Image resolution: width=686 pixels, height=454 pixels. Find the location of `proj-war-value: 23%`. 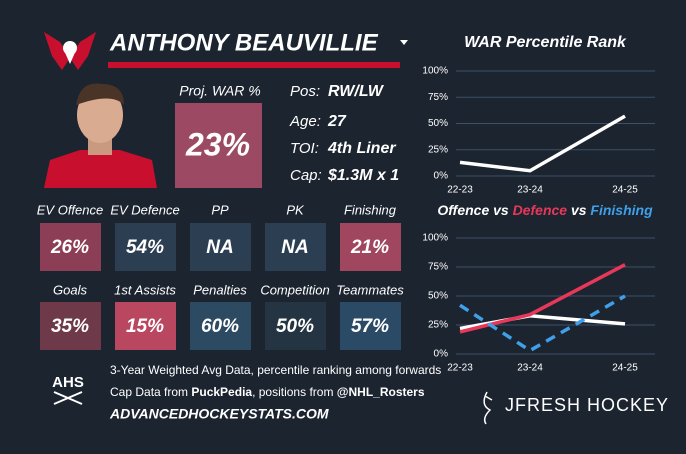

proj-war-value: 23% is located at coordinates (217, 144).